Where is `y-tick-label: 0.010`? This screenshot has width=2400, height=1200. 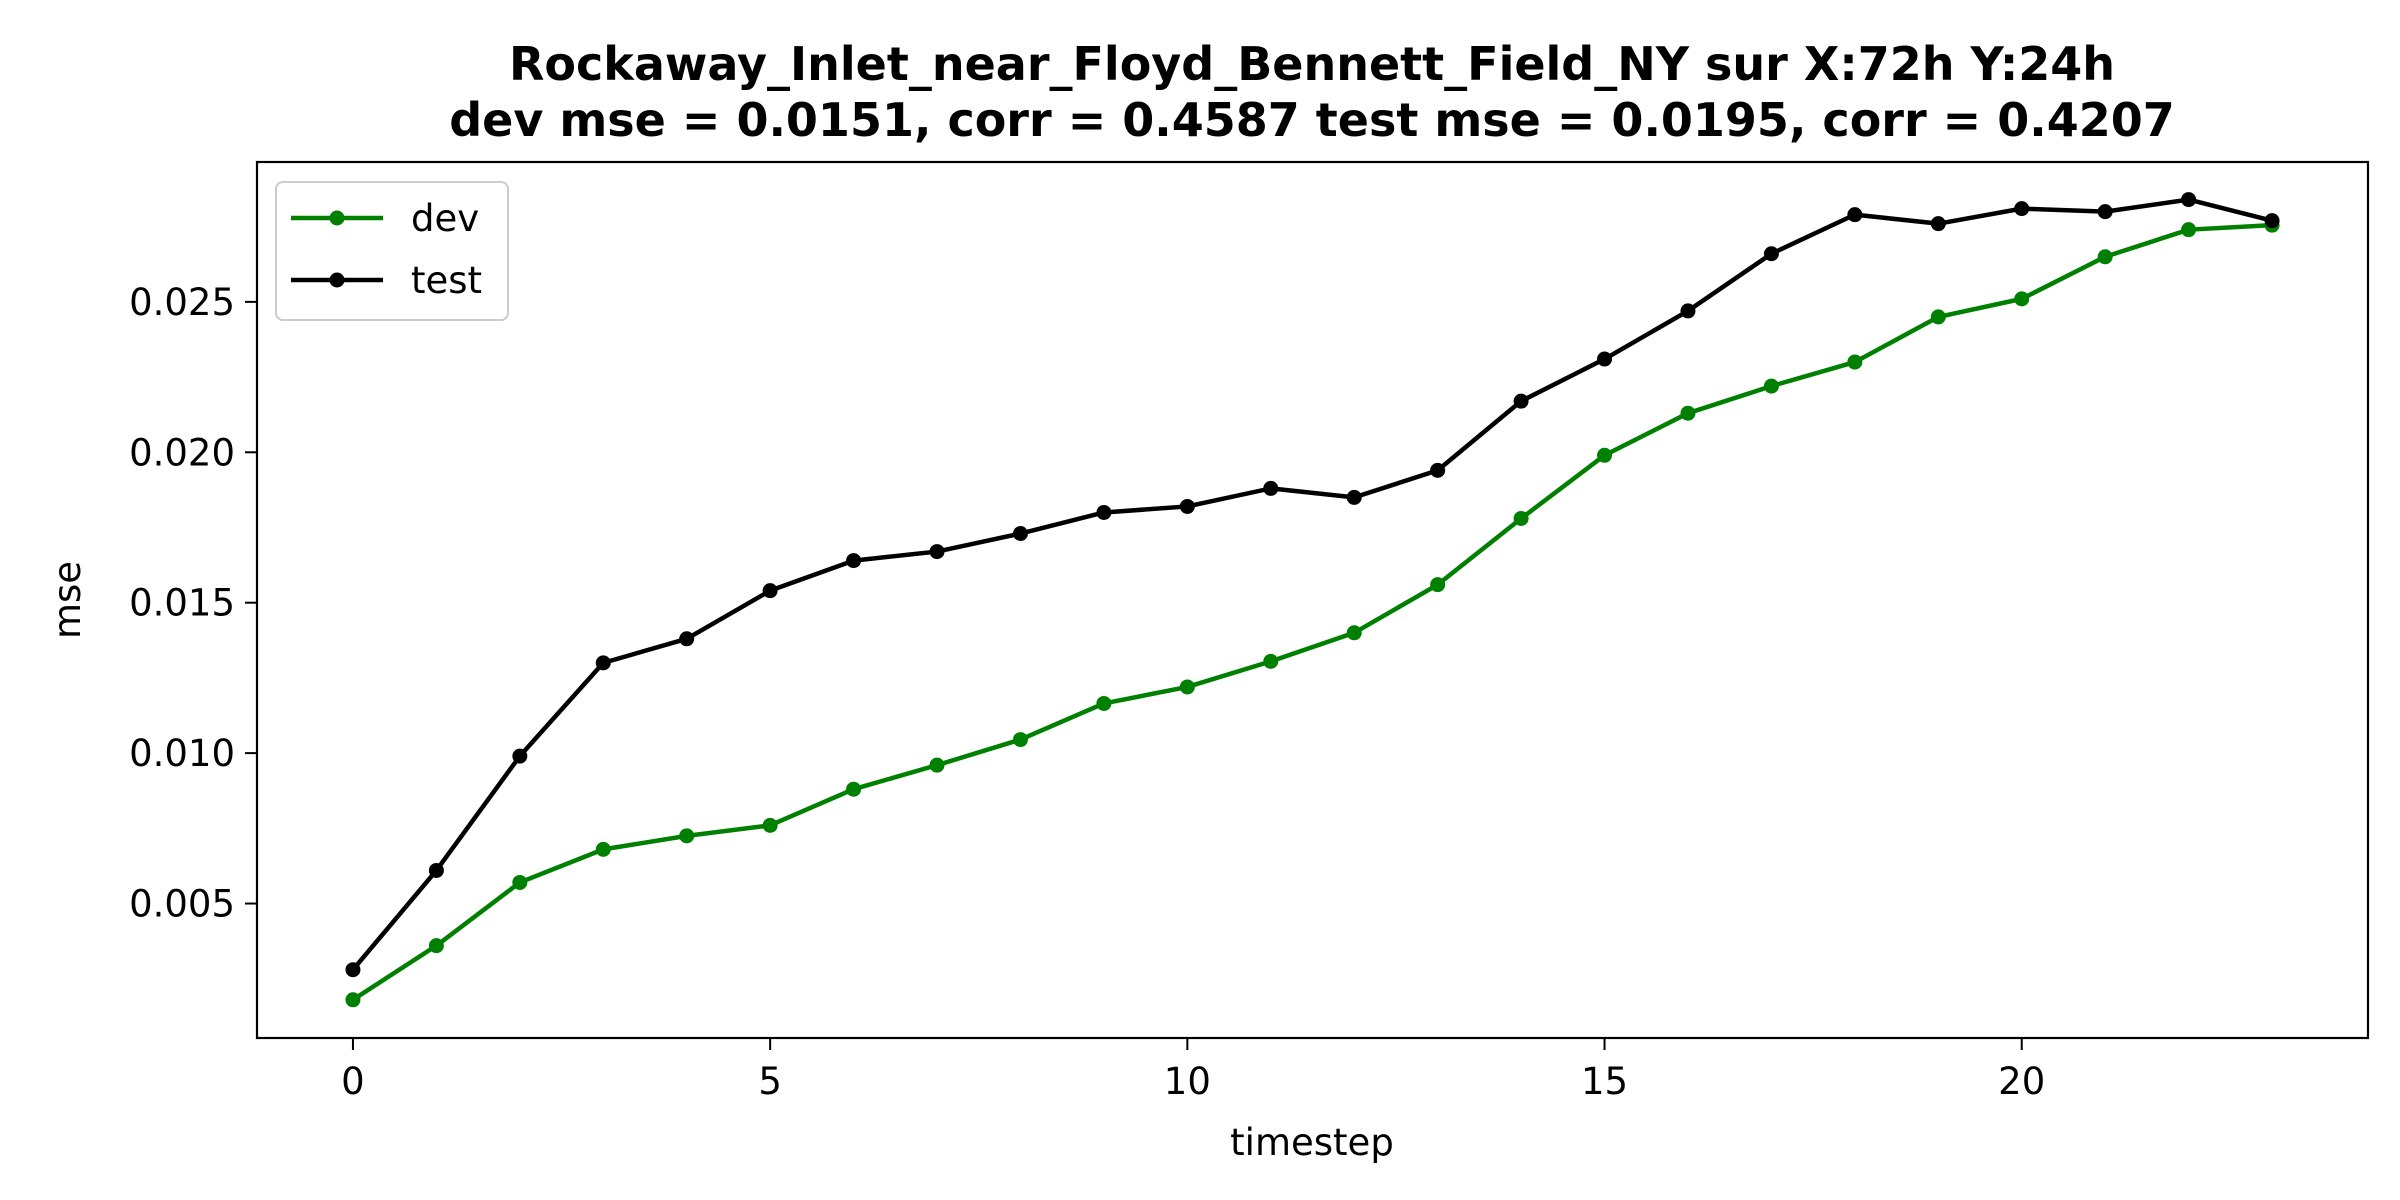 y-tick-label: 0.010 is located at coordinates (182, 753).